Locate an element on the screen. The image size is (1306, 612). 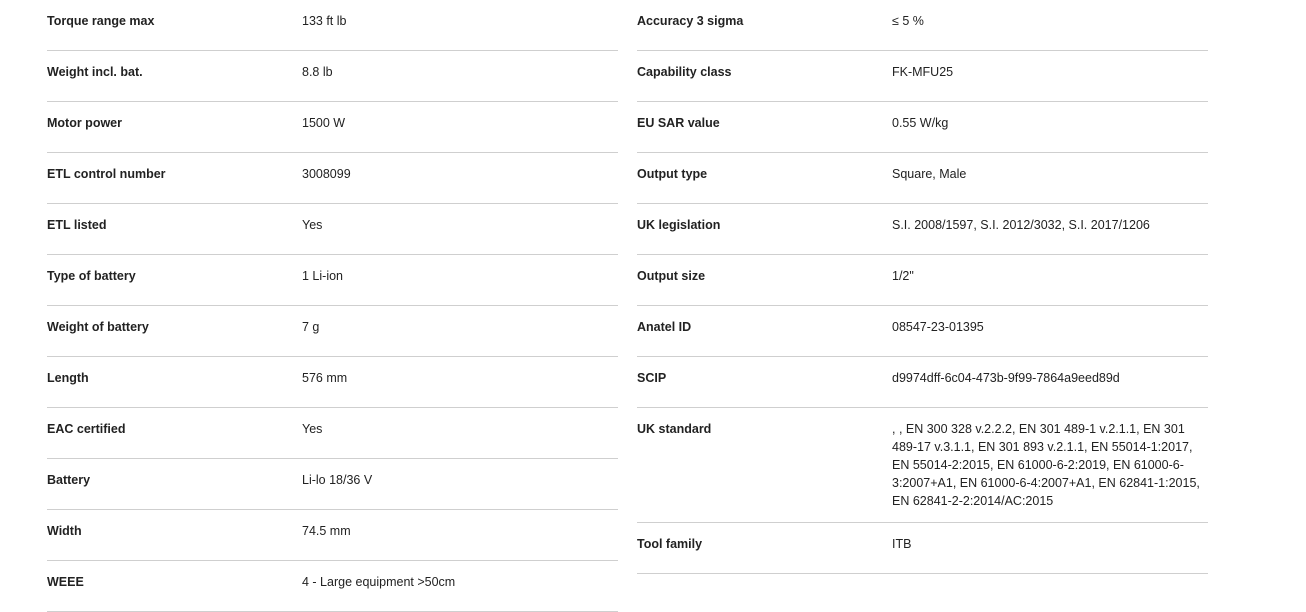
spec-row: WEEE 4 - Large equipment >50cm is located at coordinates (332, 586).